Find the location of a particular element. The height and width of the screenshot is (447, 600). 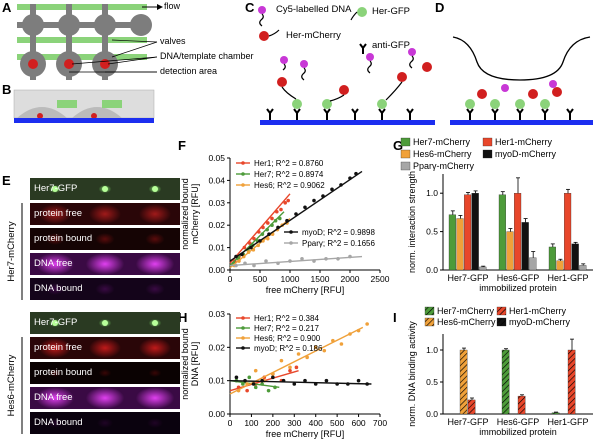

legend-anti-gfp-icon is located at coordinates (363, 48).